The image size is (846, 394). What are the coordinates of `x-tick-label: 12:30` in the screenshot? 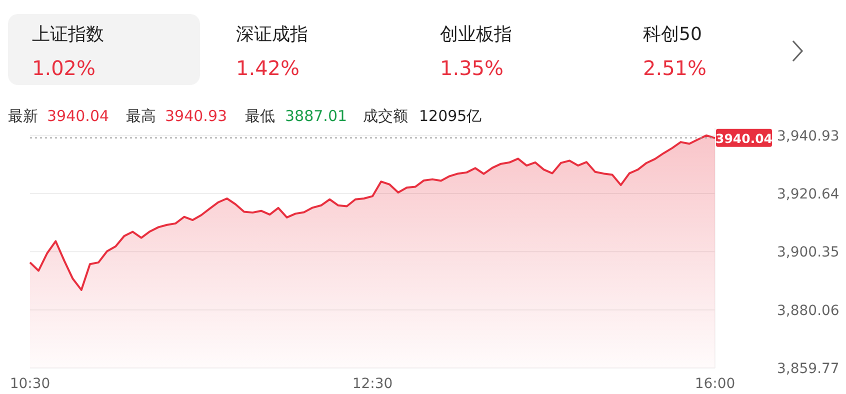 It's located at (372, 384).